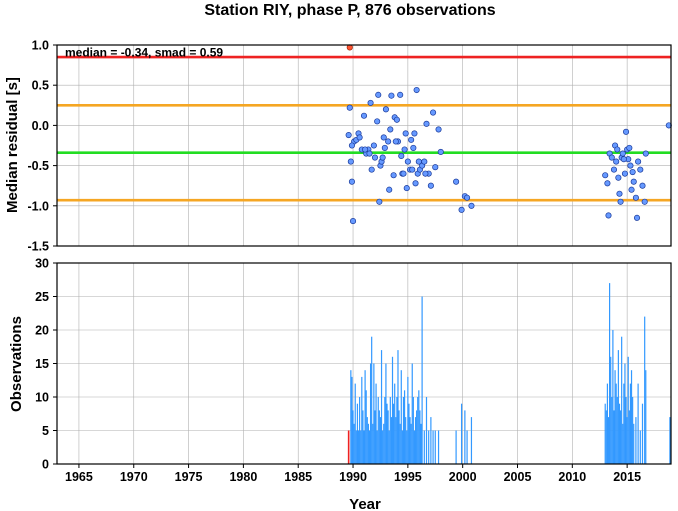 The image size is (678, 511). I want to click on y-tick-label: -1.5, so click(38, 247).